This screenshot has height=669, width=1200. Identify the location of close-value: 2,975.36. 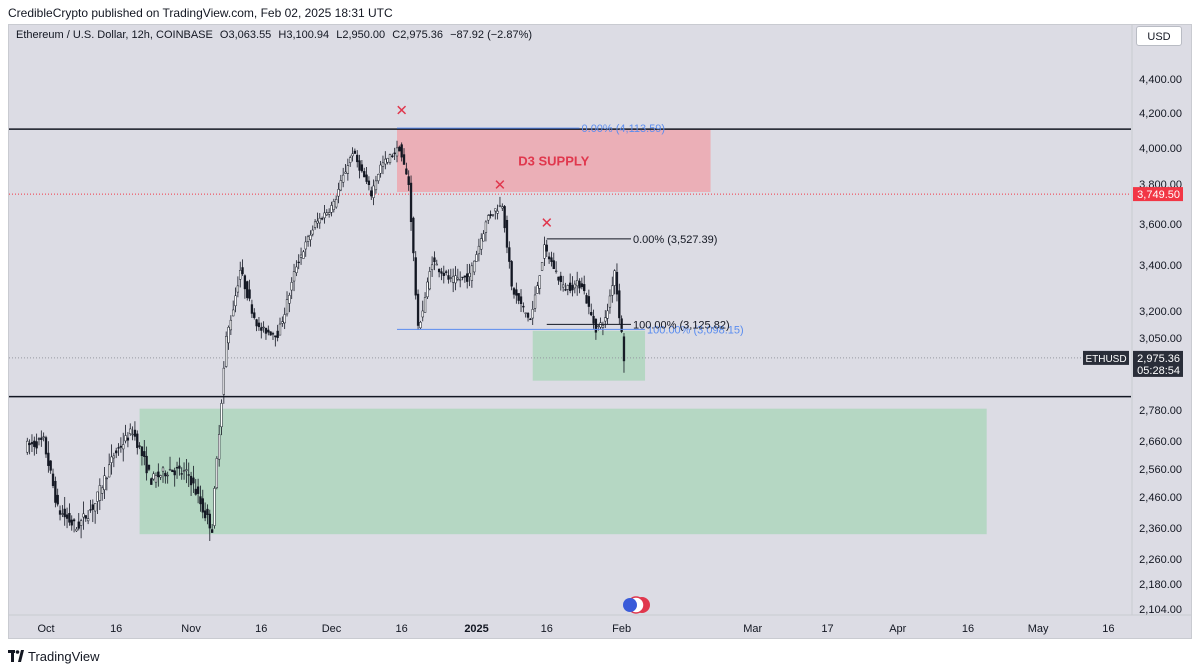
(422, 35).